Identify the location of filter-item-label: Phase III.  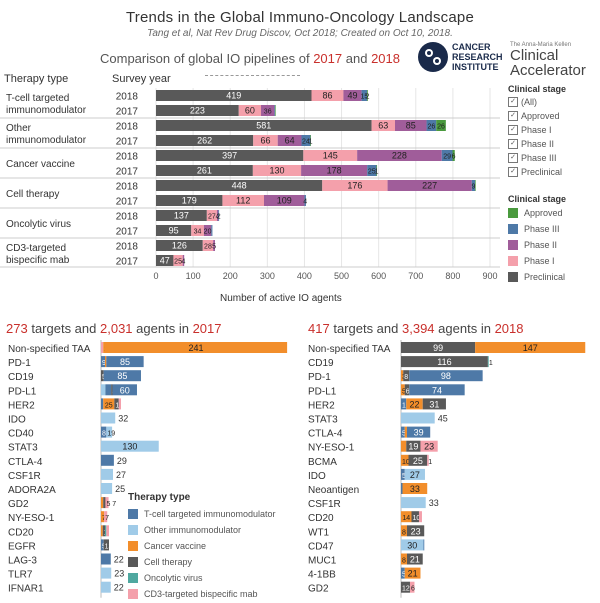
(539, 158).